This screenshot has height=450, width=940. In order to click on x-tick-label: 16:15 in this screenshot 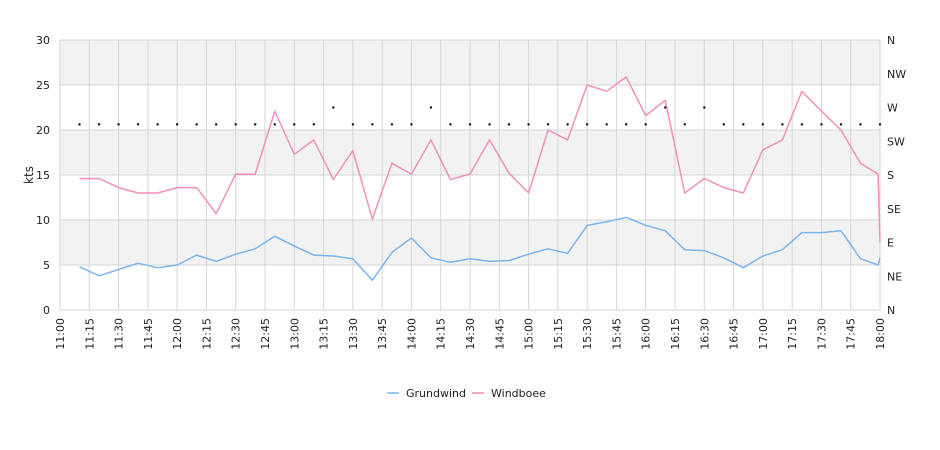, I will do `click(675, 334)`.